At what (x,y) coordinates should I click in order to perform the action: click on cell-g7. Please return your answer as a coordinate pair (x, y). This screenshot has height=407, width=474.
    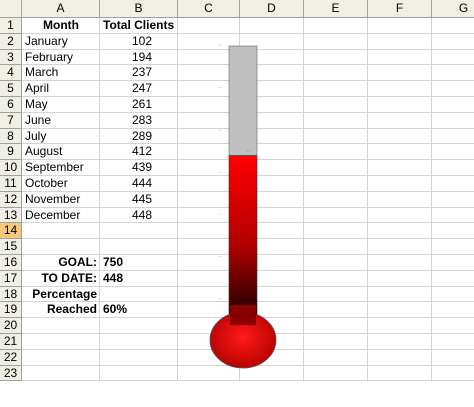
    Looking at the image, I should click on (453, 121).